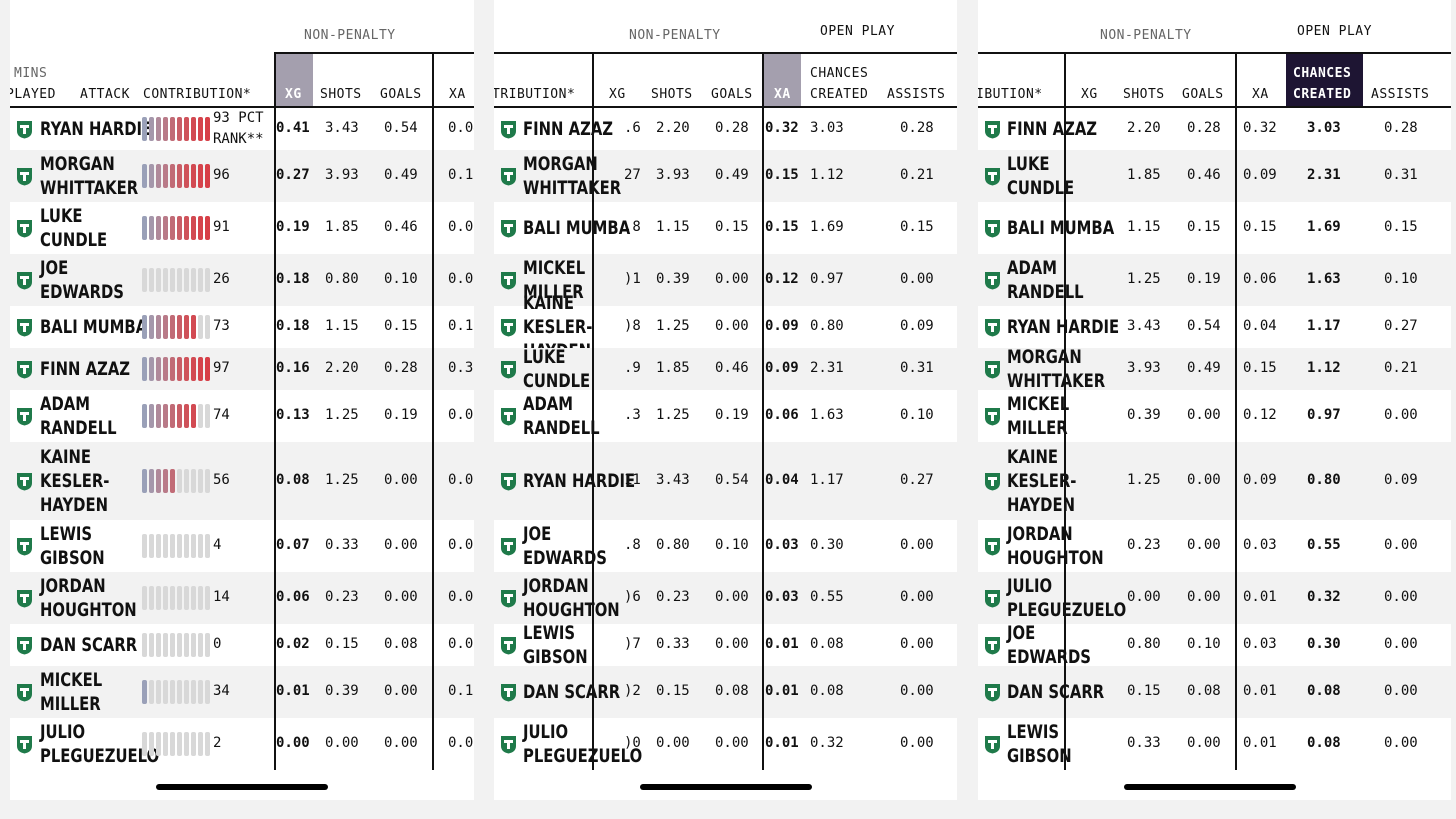  Describe the element at coordinates (197, 94) in the screenshot. I see `col-contribution: CONTRIBUTION*` at that location.